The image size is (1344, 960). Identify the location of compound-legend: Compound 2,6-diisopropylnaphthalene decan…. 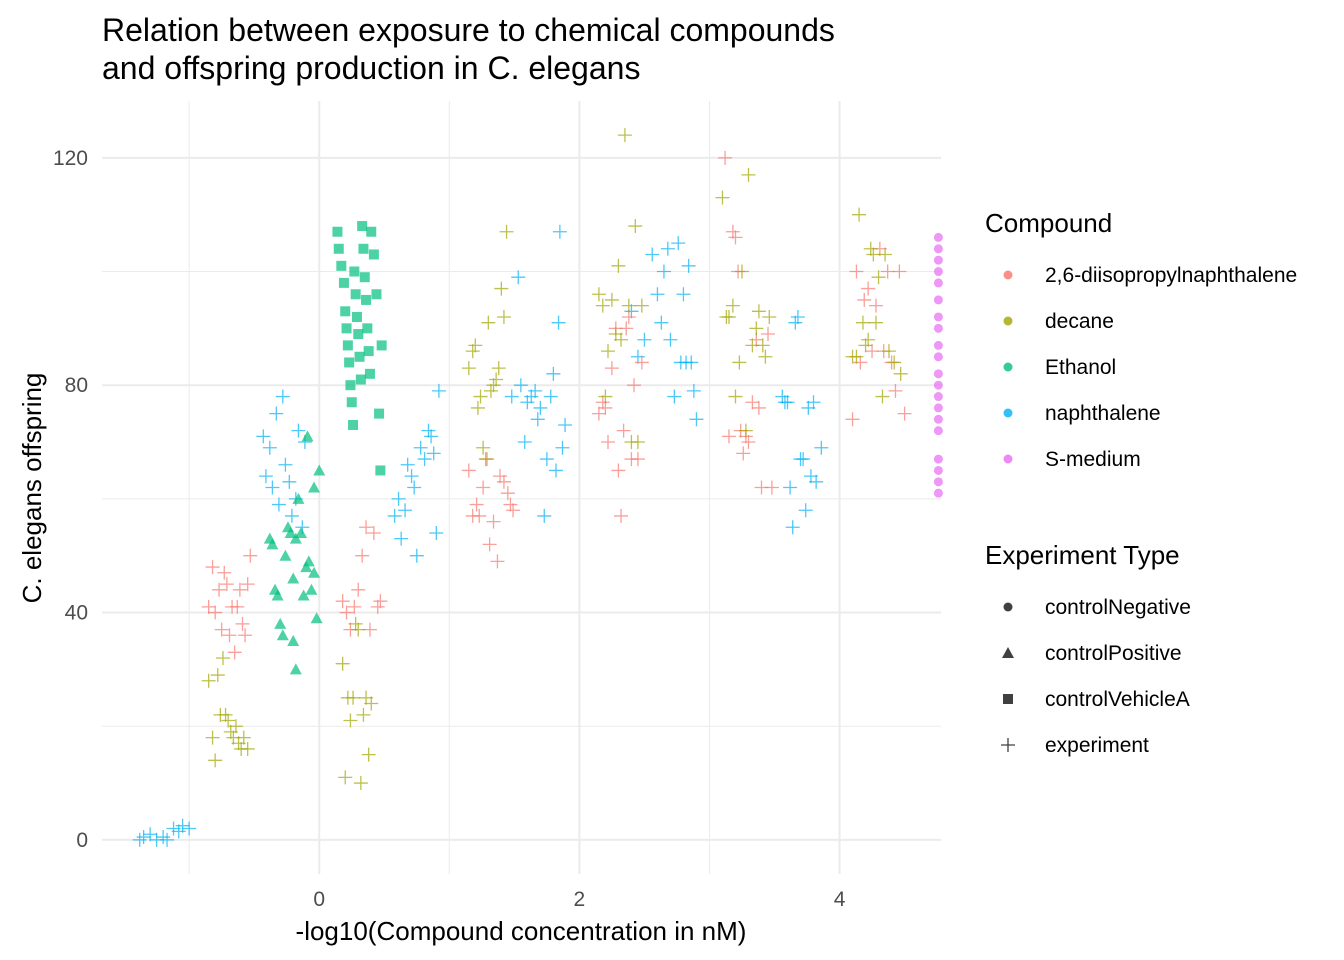
(1141, 339).